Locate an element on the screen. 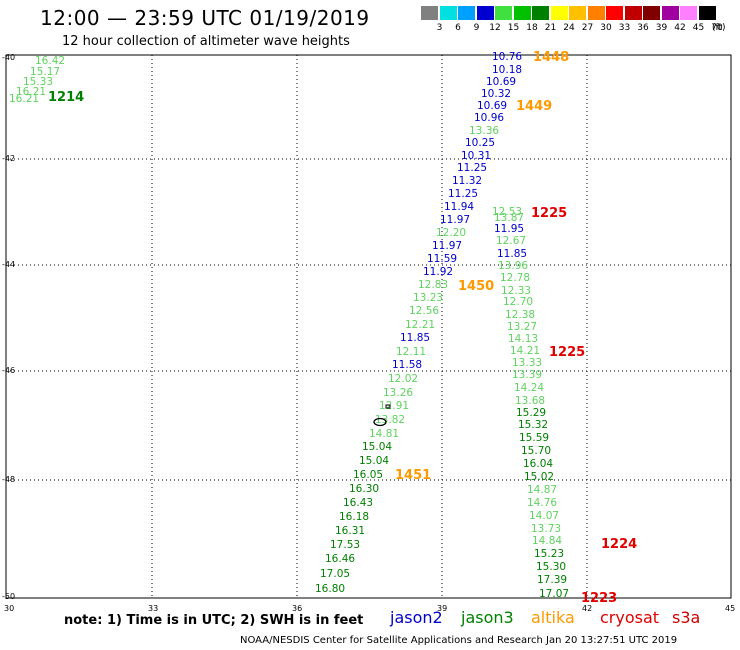  wave-height-value: 13.68 is located at coordinates (530, 401).